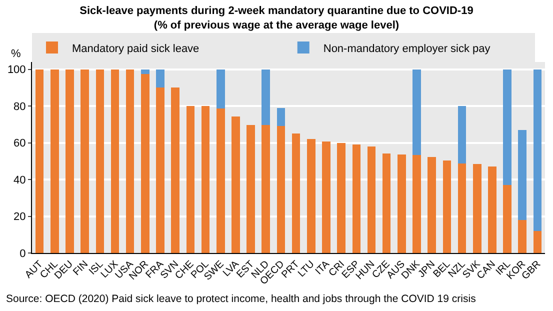  What do you see at coordinates (407, 48) in the screenshot?
I see `legend-label: Non-mandatory employer sick pay` at bounding box center [407, 48].